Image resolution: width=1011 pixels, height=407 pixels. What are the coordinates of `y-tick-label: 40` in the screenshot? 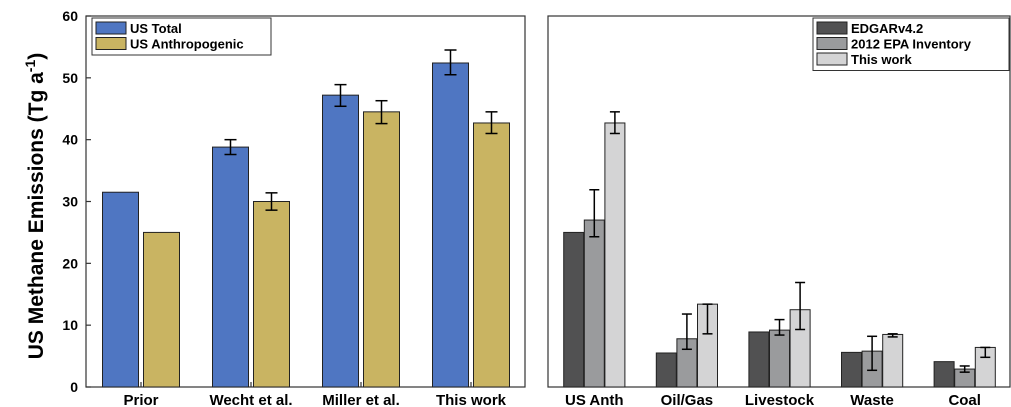 It's located at (70, 140).